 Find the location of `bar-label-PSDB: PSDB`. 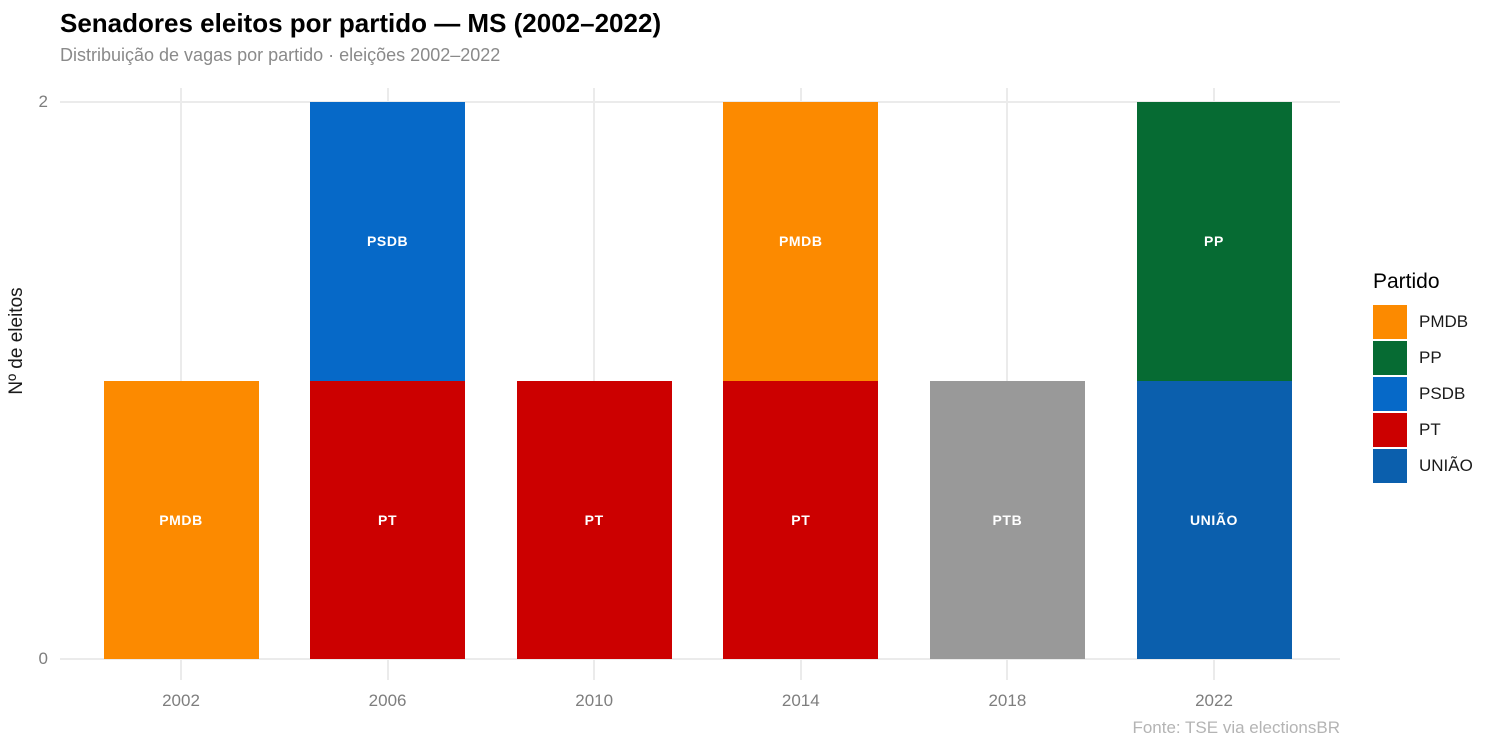

bar-label-PSDB: PSDB is located at coordinates (387, 241).